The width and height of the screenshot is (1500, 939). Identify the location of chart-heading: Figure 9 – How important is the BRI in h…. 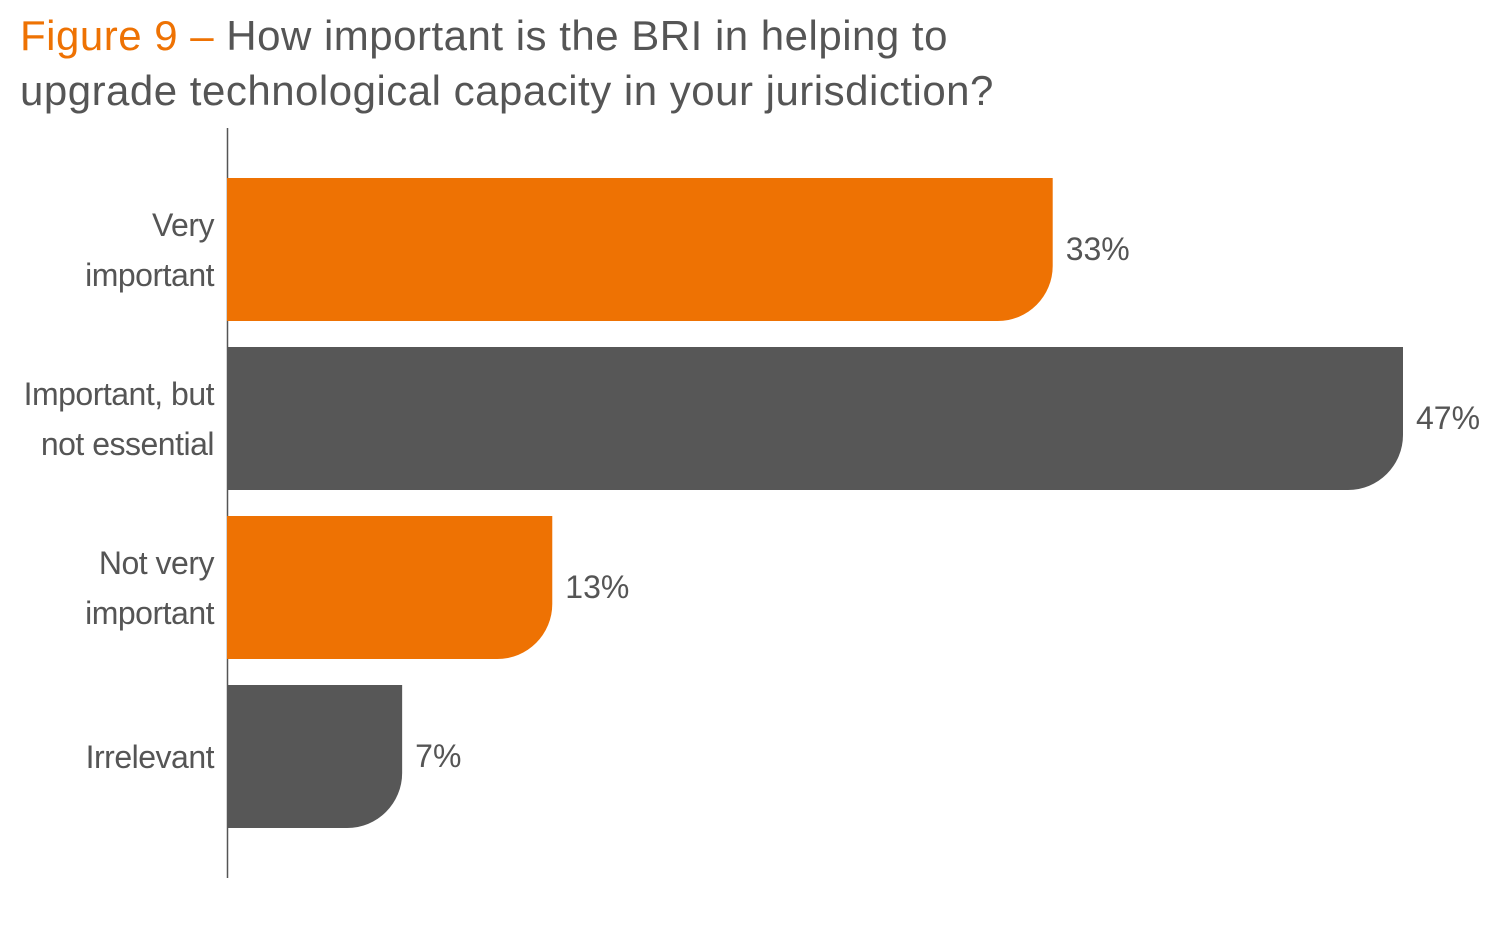
(507, 63).